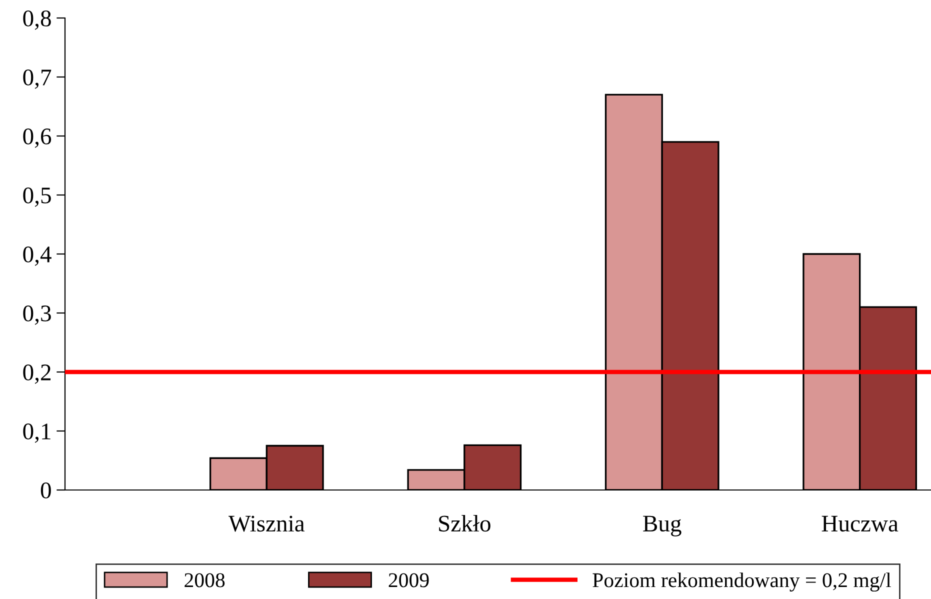 The height and width of the screenshot is (599, 931). I want to click on y-tick-label: 0,6, so click(37, 138).